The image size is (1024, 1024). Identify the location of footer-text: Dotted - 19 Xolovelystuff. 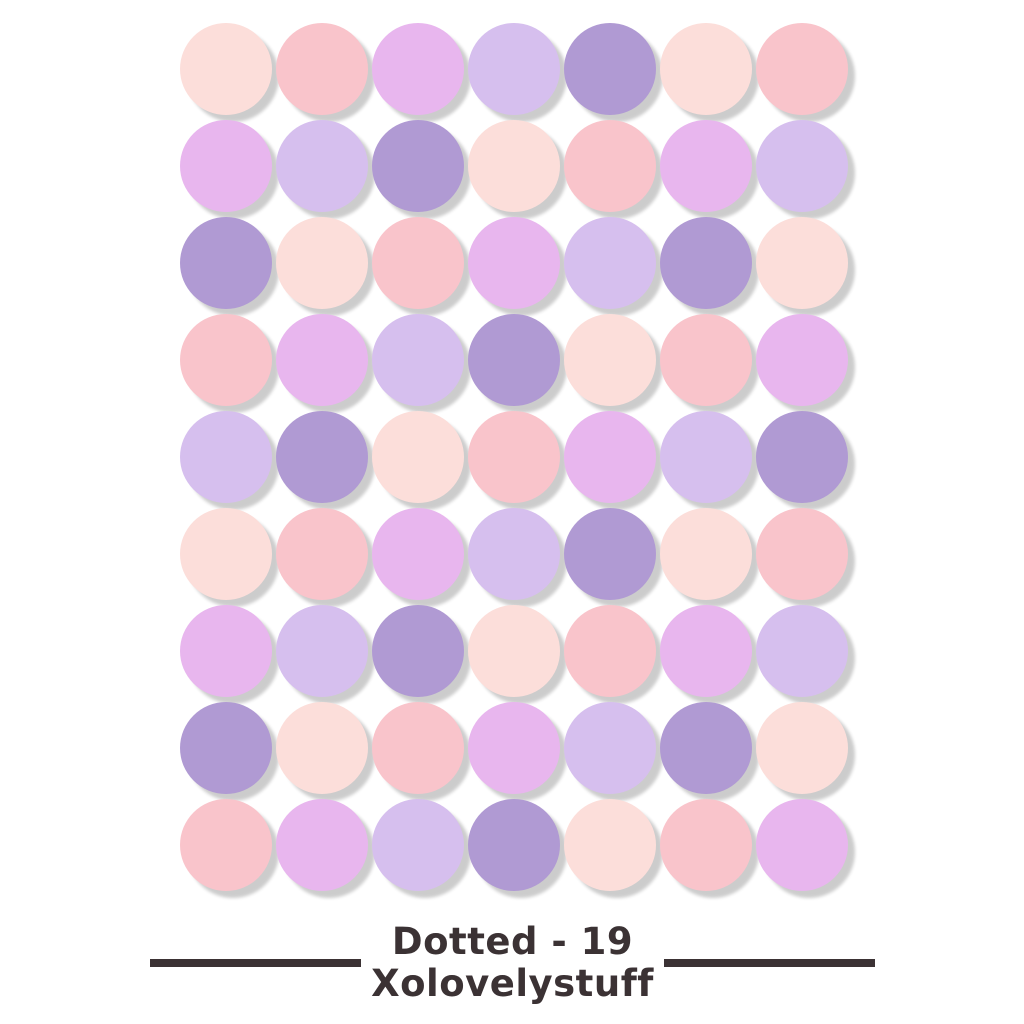
(512, 963).